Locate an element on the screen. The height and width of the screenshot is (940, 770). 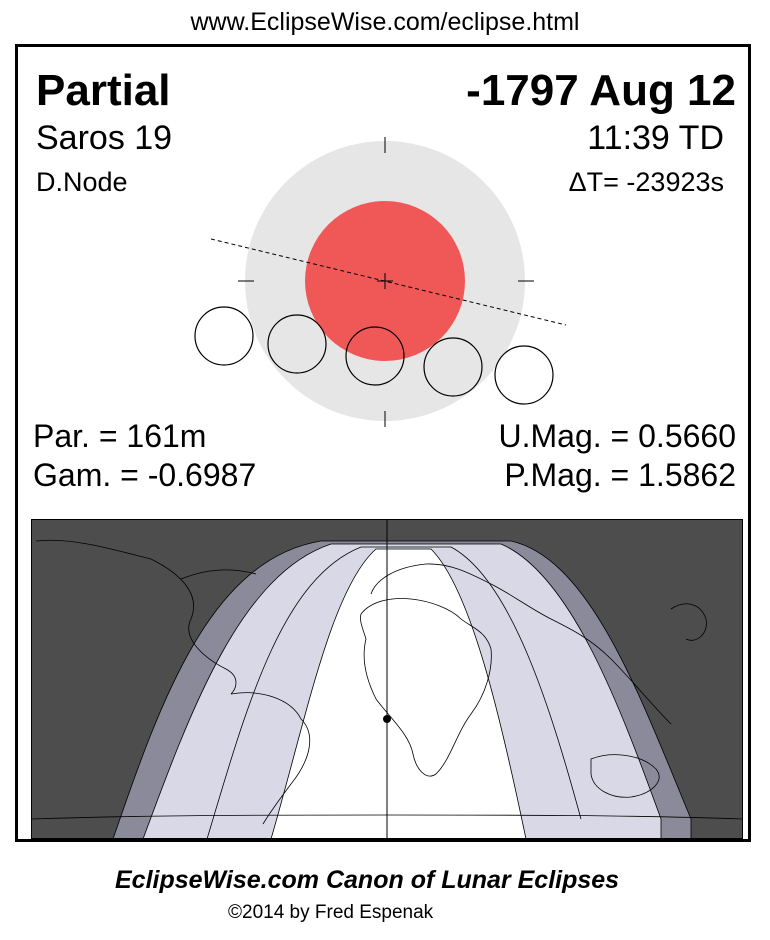
shadow-diagram is located at coordinates (380, 282).